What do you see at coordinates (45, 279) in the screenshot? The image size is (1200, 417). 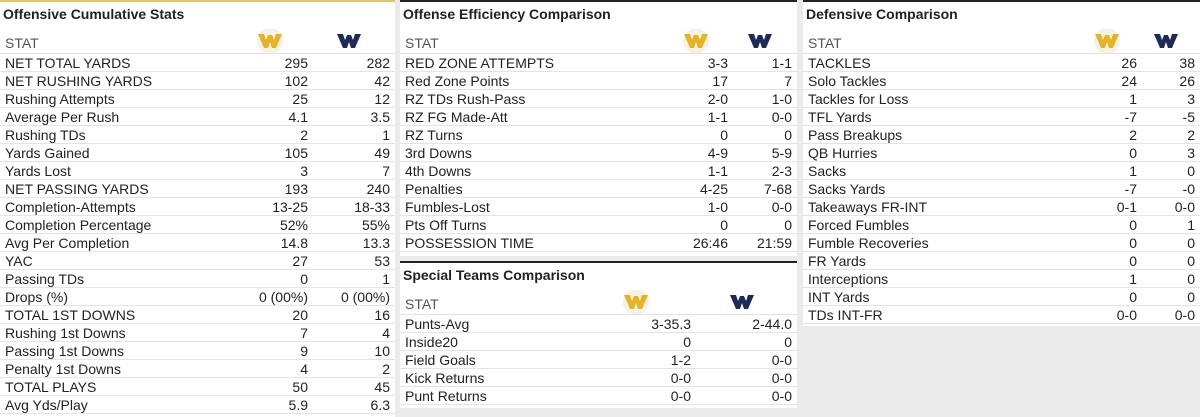 I see `stat-label: Passing TDs` at bounding box center [45, 279].